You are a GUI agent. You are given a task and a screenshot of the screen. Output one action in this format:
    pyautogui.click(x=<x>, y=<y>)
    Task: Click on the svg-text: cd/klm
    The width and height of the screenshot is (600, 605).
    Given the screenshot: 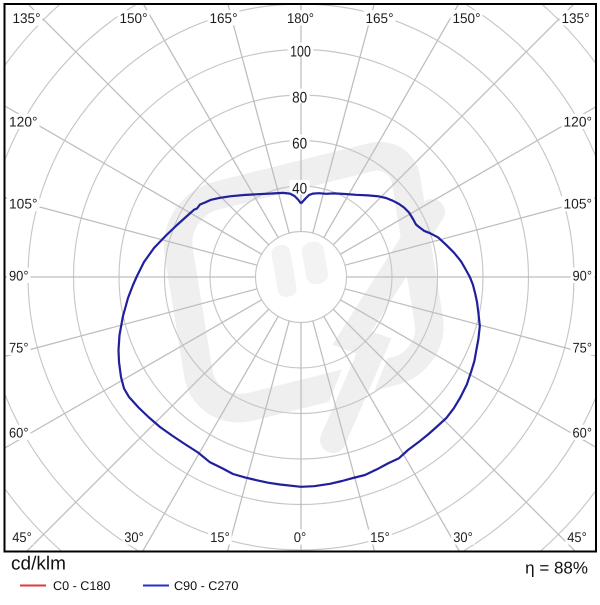 What is the action you would take?
    pyautogui.click(x=38, y=564)
    